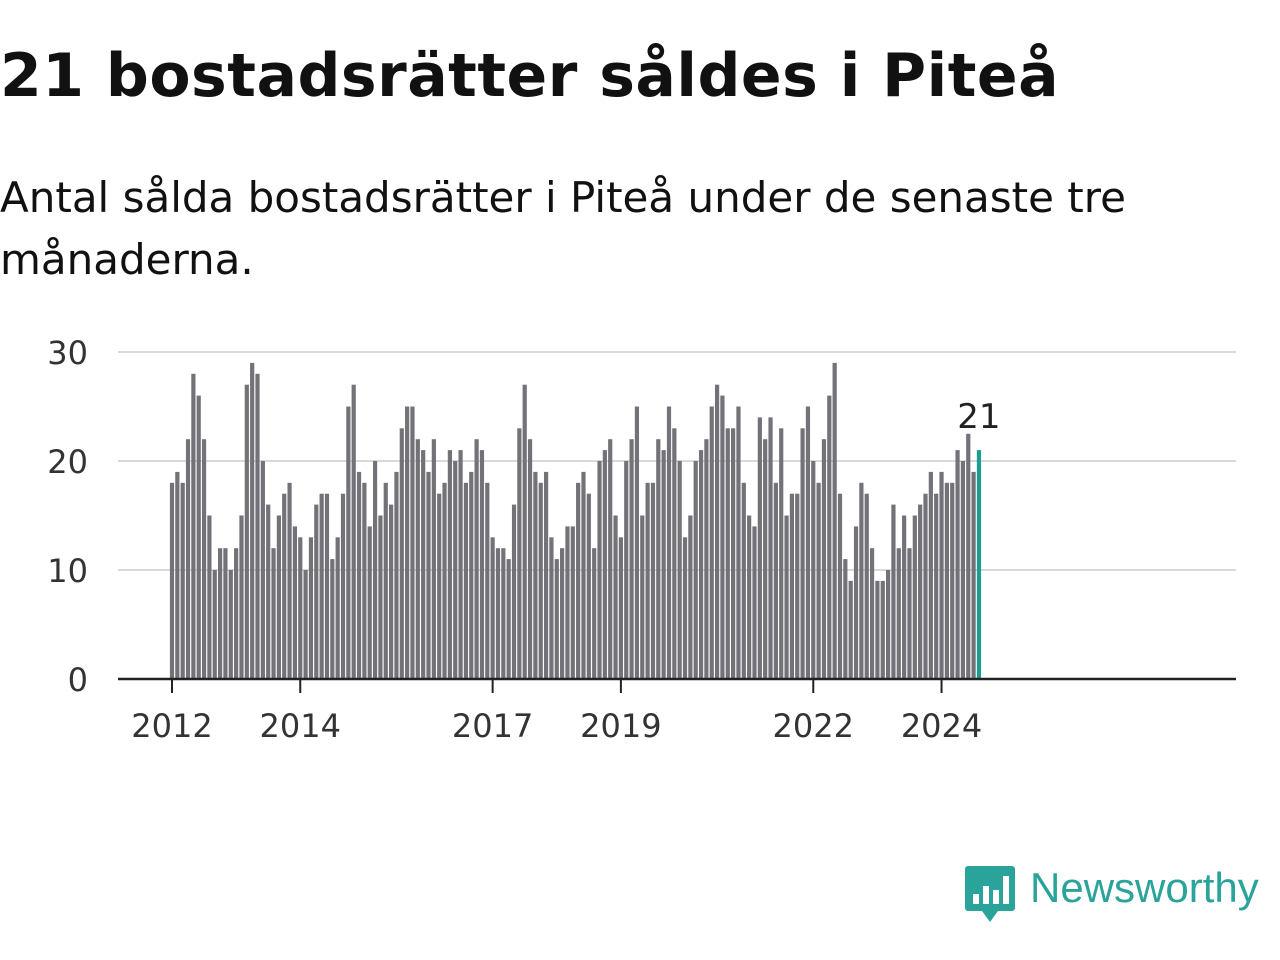 The image size is (1280, 960). Describe the element at coordinates (492, 726) in the screenshot. I see `x-tick-label: 2017` at that location.